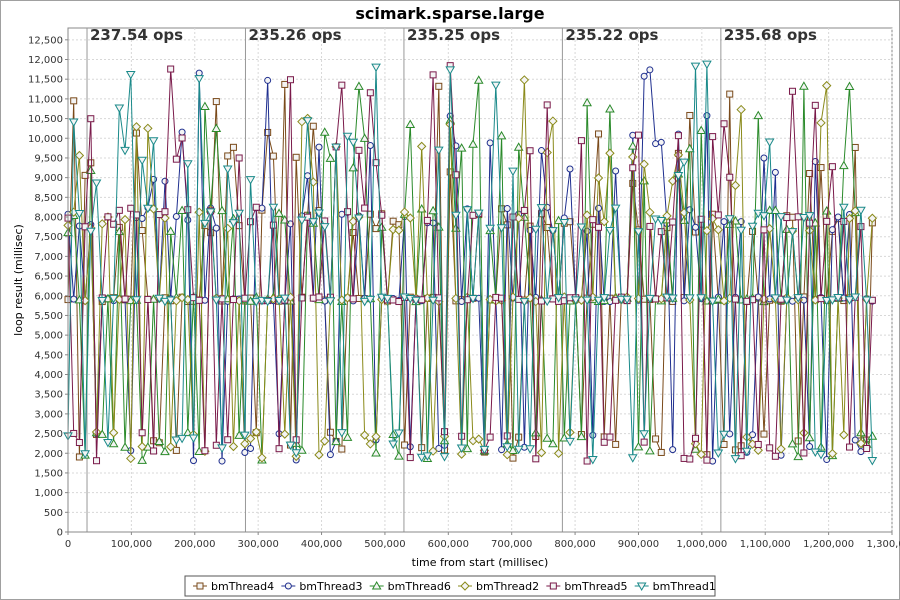 The height and width of the screenshot is (600, 900). Describe the element at coordinates (48, 473) in the screenshot. I see `y-tick-label: 1,500` at that location.